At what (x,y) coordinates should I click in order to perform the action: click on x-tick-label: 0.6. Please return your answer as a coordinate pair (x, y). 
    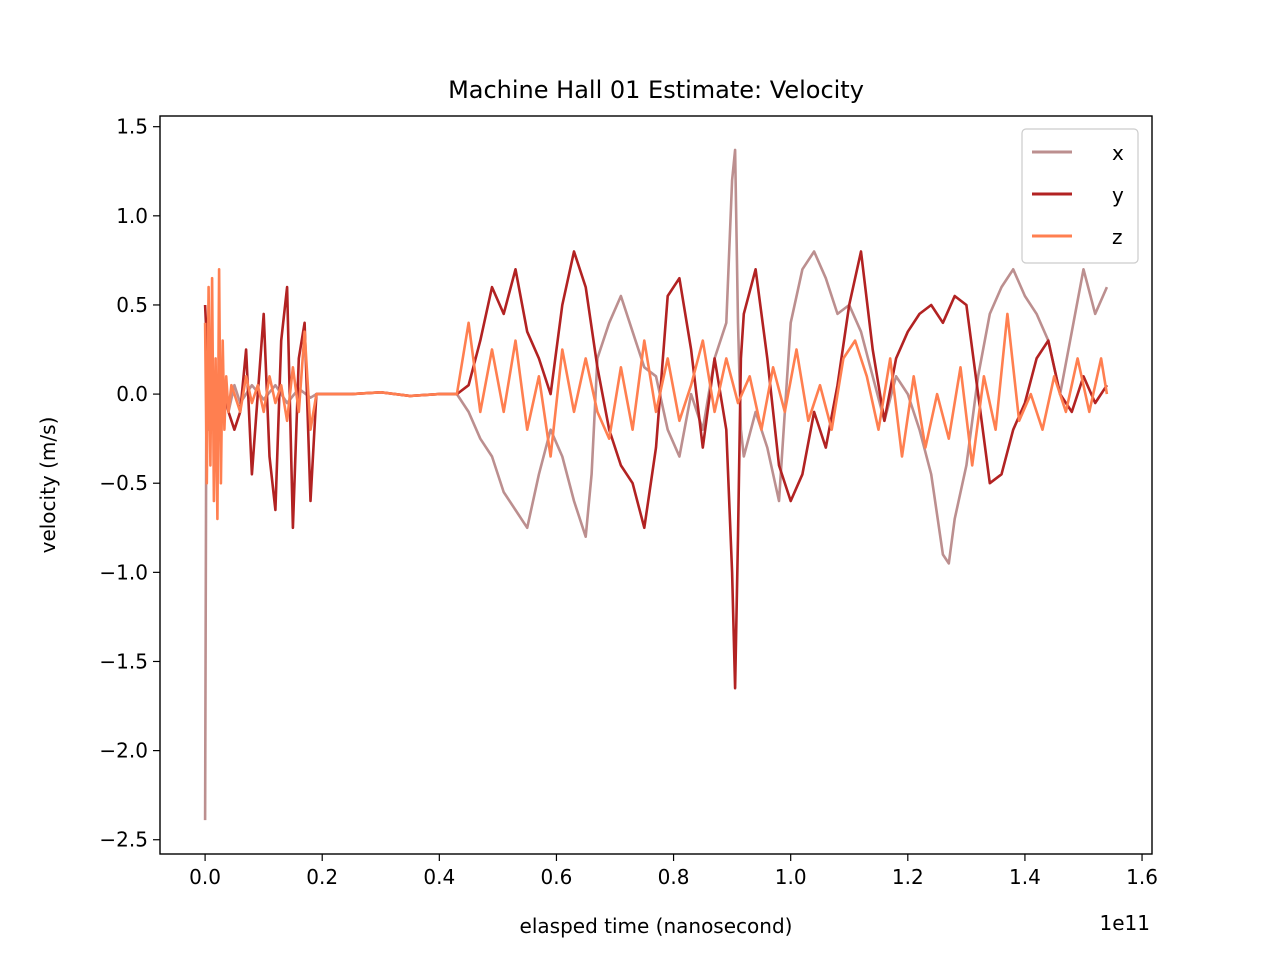
    Looking at the image, I should click on (557, 877).